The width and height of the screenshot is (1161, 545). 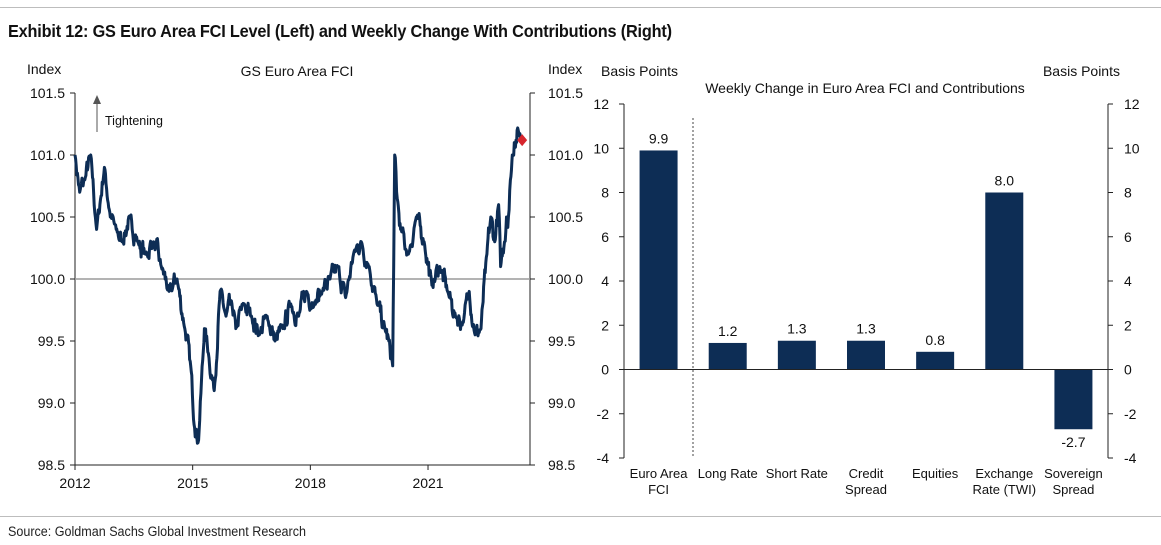 I want to click on bar-right-tick-label: 8, so click(x=1128, y=193).